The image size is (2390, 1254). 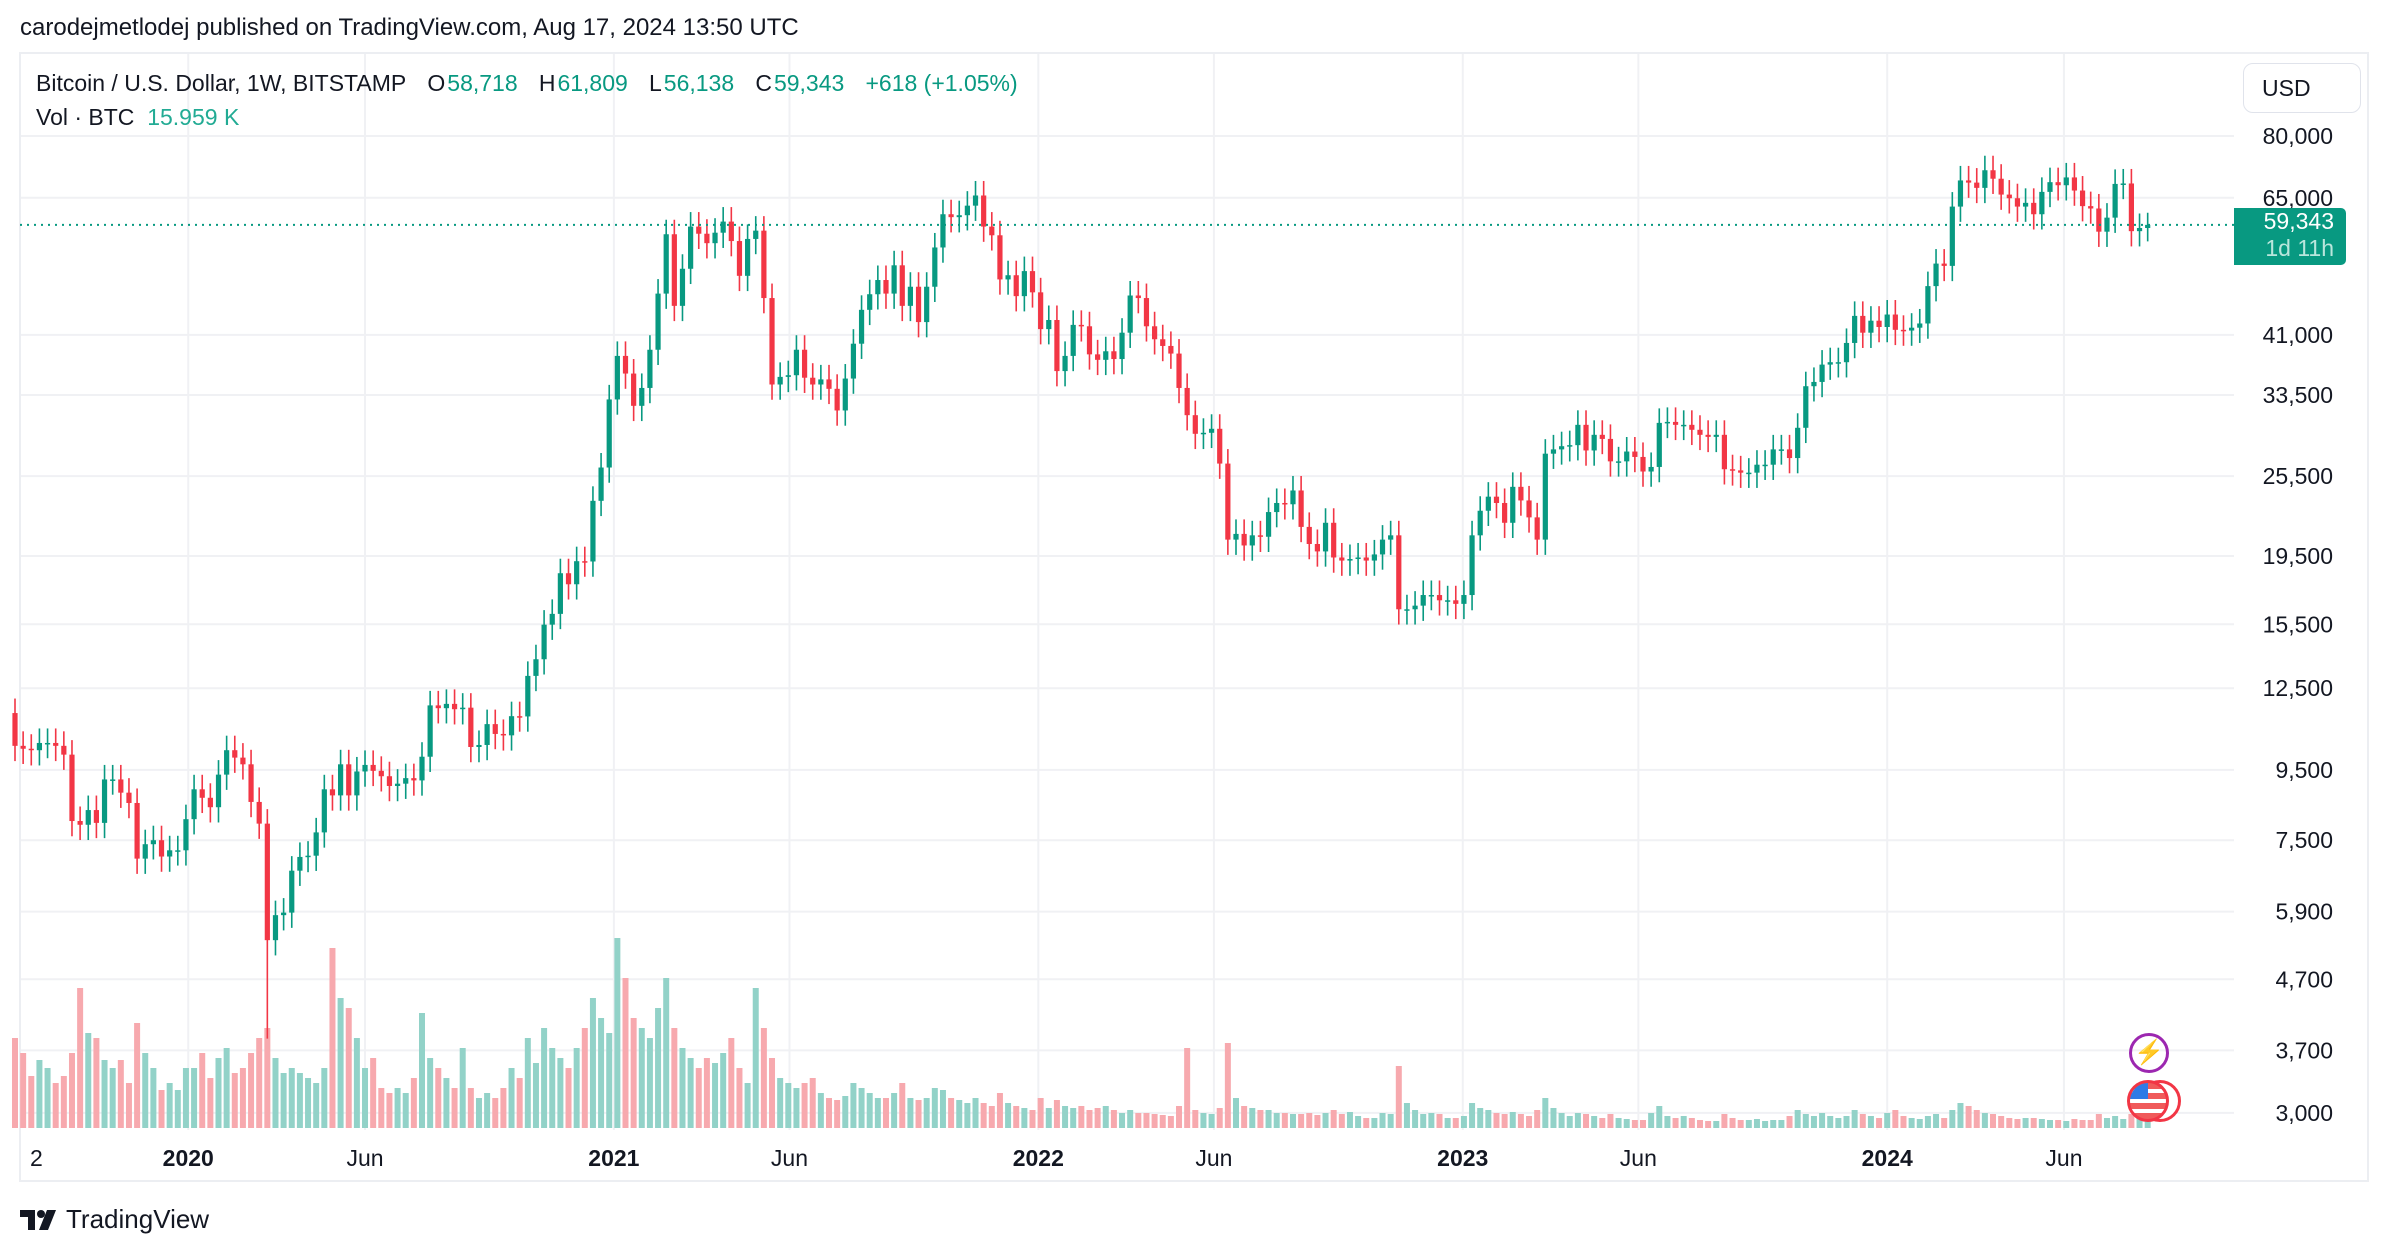 I want to click on brand-name: TradingView, so click(x=138, y=1219).